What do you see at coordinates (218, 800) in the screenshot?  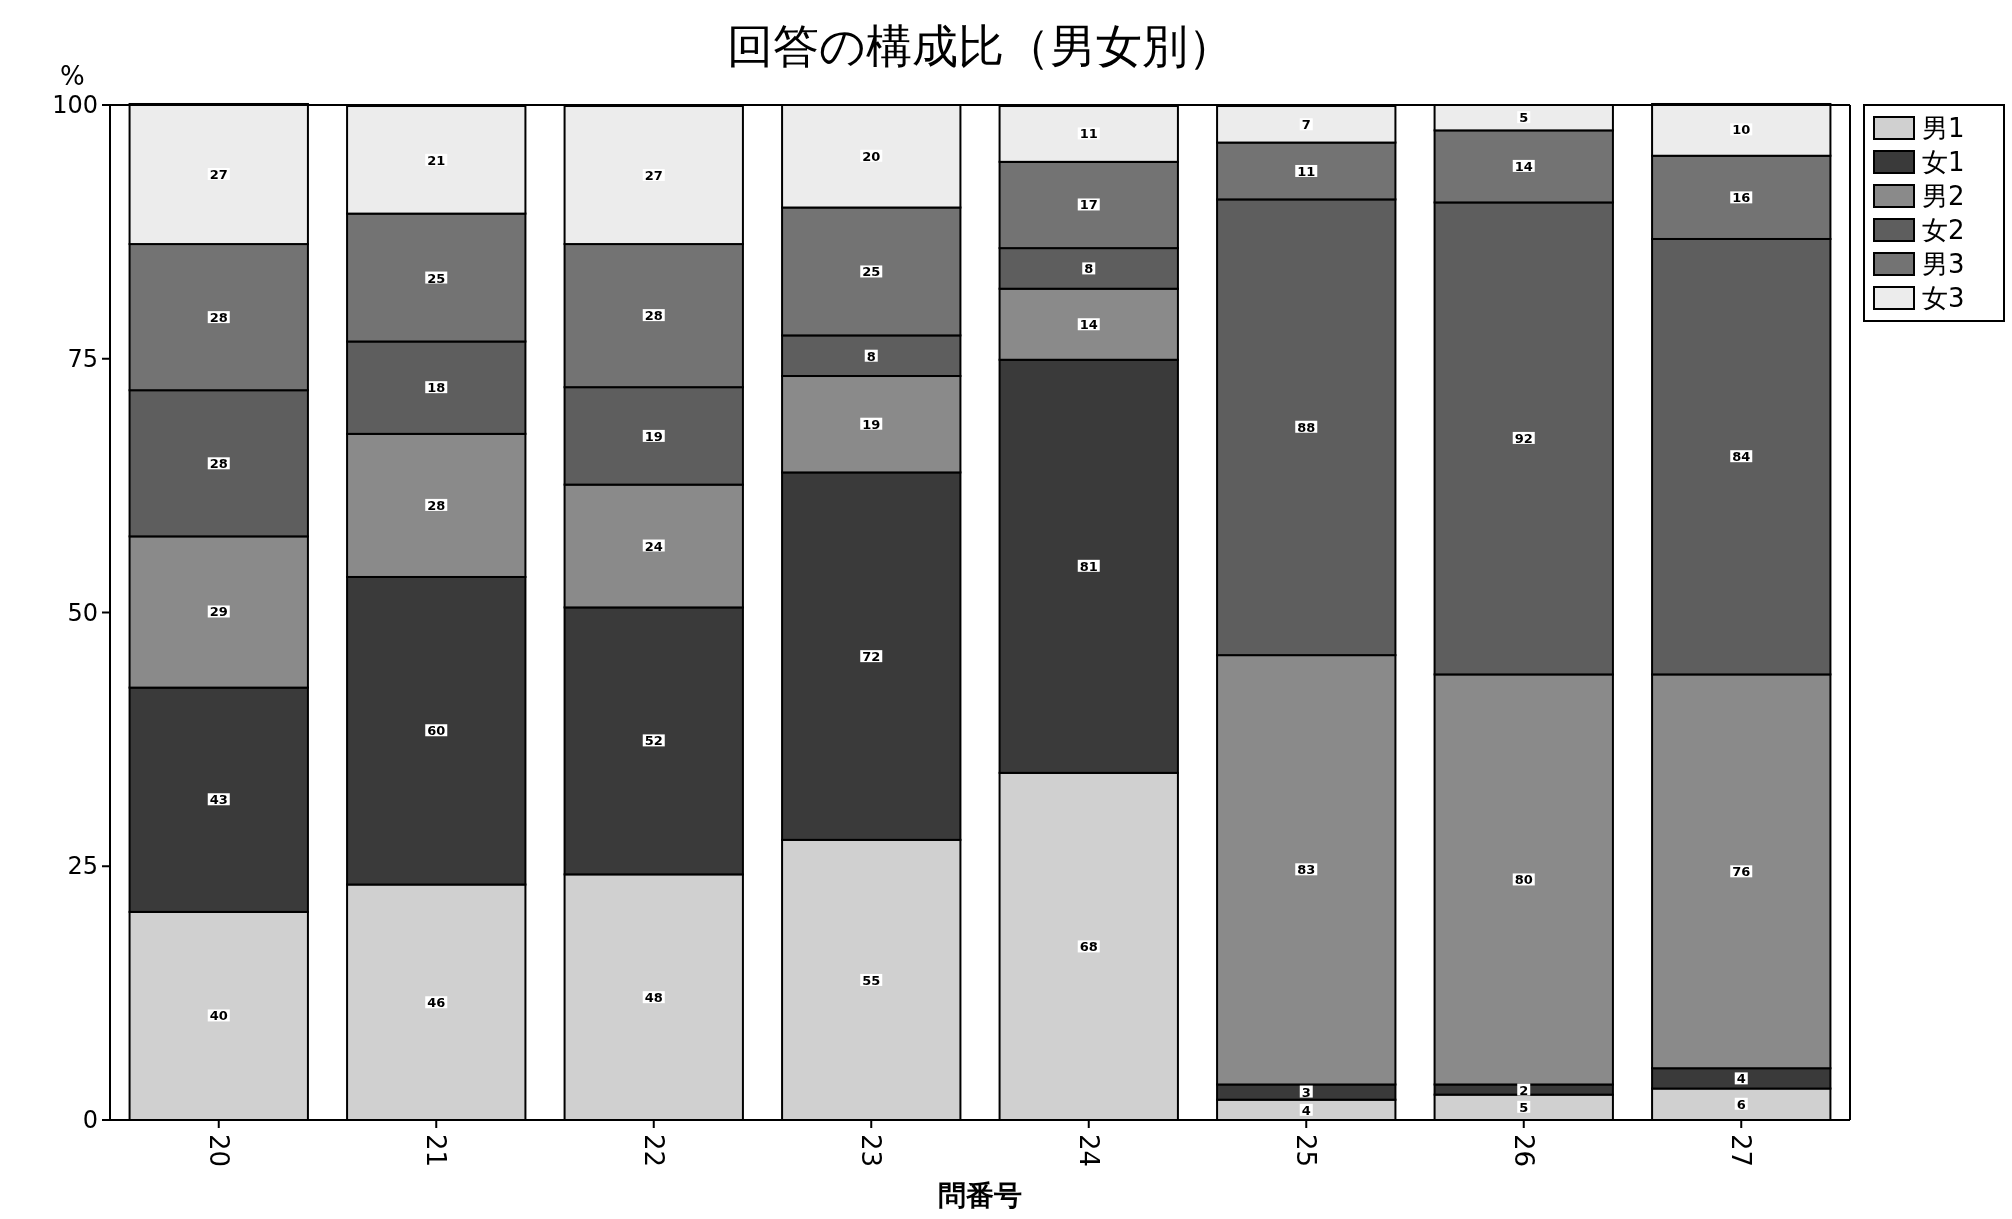 I see `annotation: 43` at bounding box center [218, 800].